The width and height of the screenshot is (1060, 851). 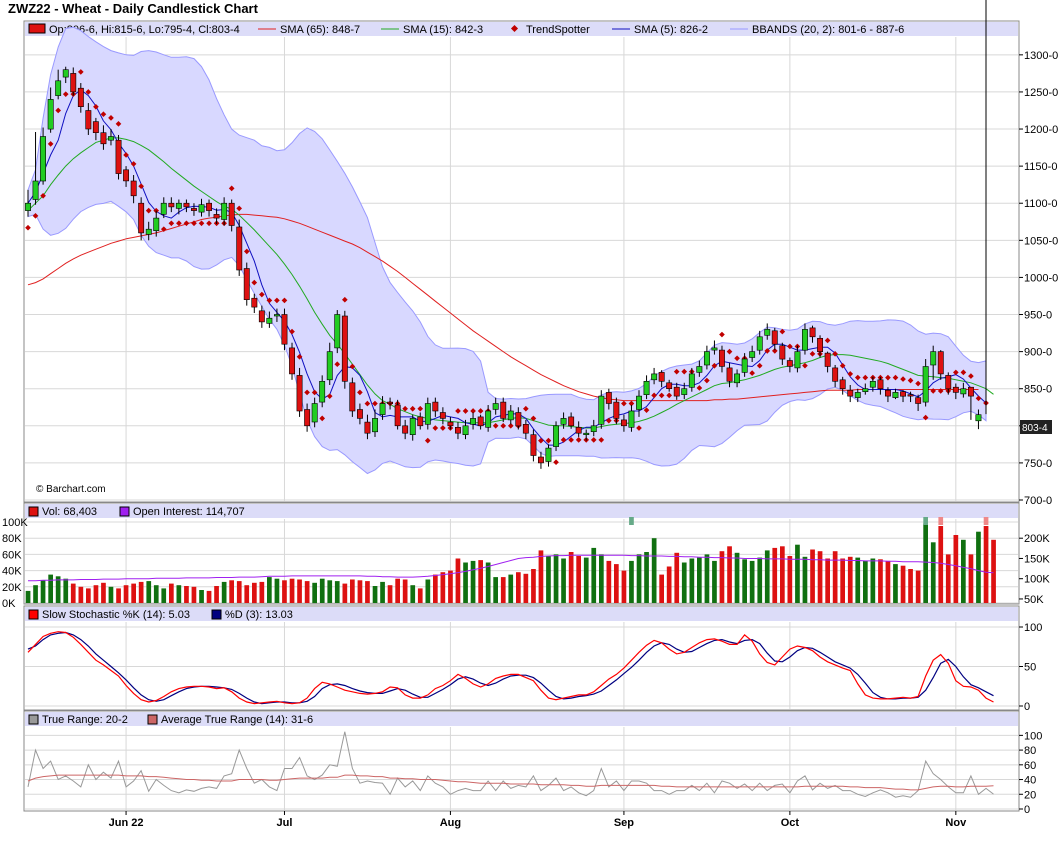 I want to click on truerange-panel-frame, so click(x=521, y=761).